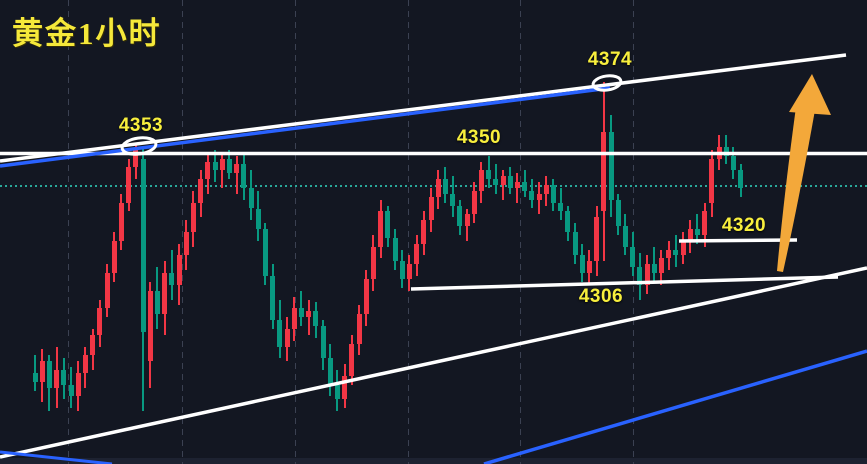 Image resolution: width=867 pixels, height=464 pixels. I want to click on bottom-axis-strip, so click(433, 461).